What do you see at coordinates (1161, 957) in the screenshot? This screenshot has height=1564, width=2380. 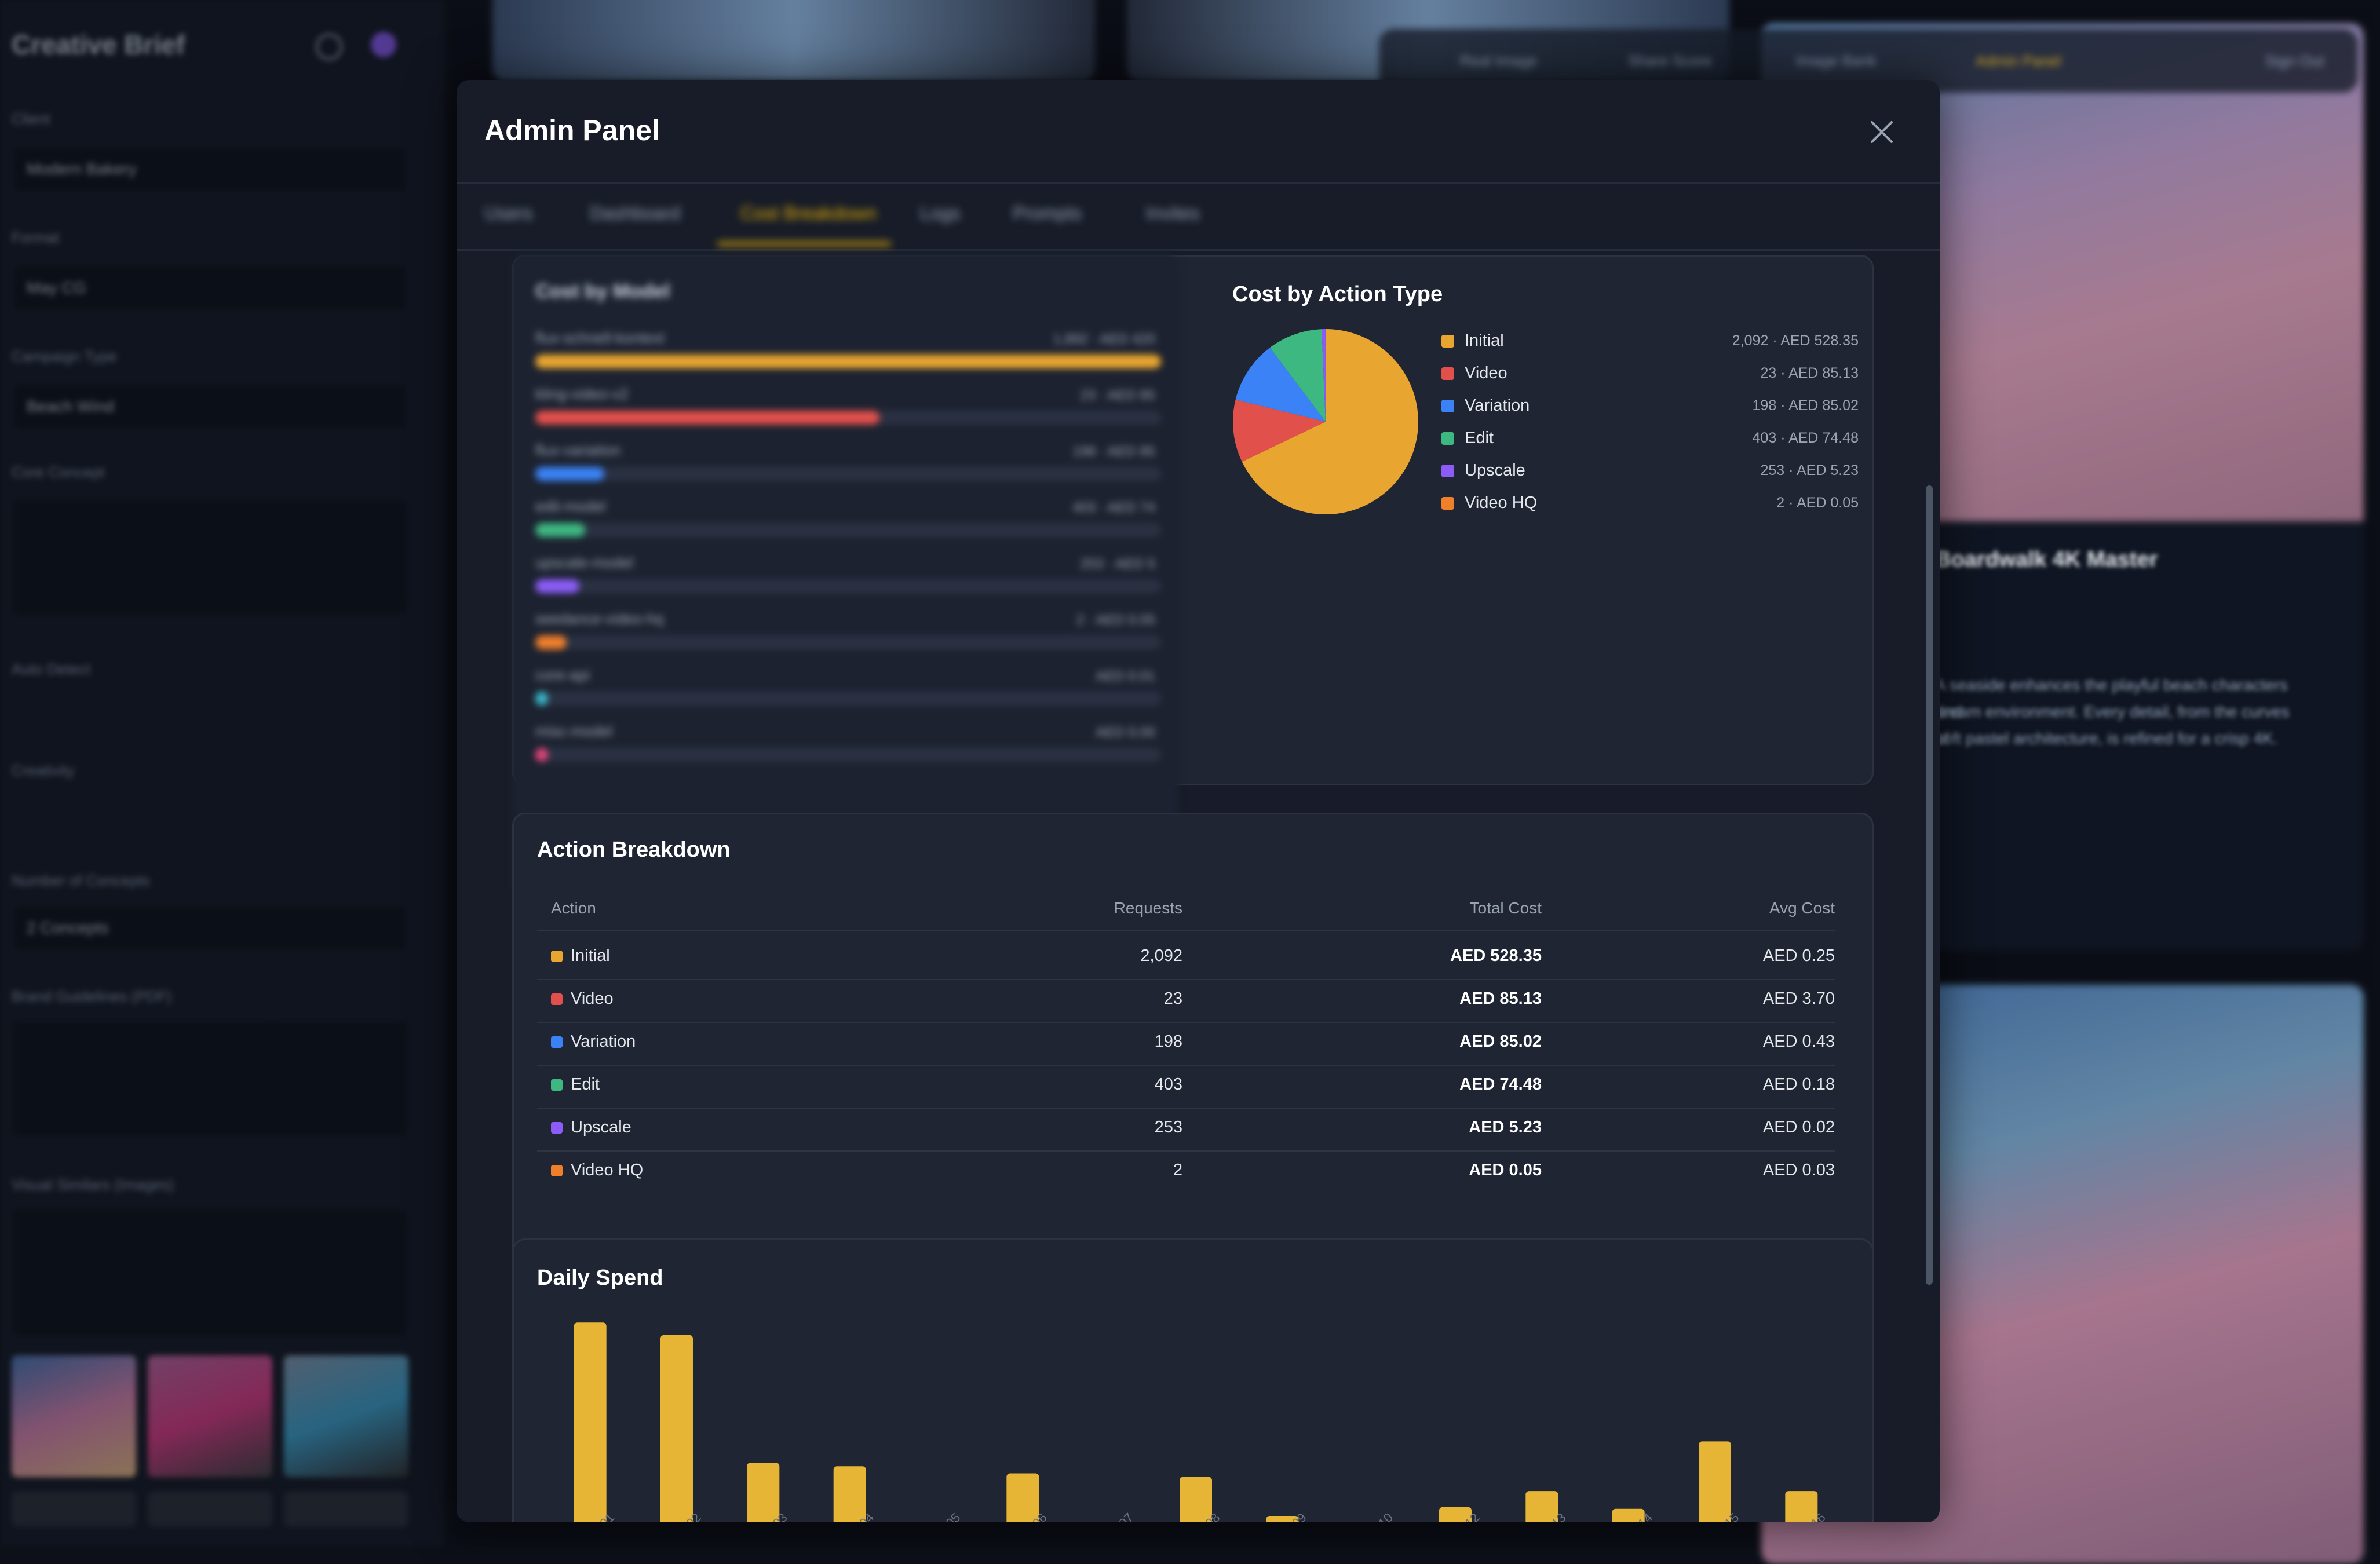 I see `action-requests: 2,092` at bounding box center [1161, 957].